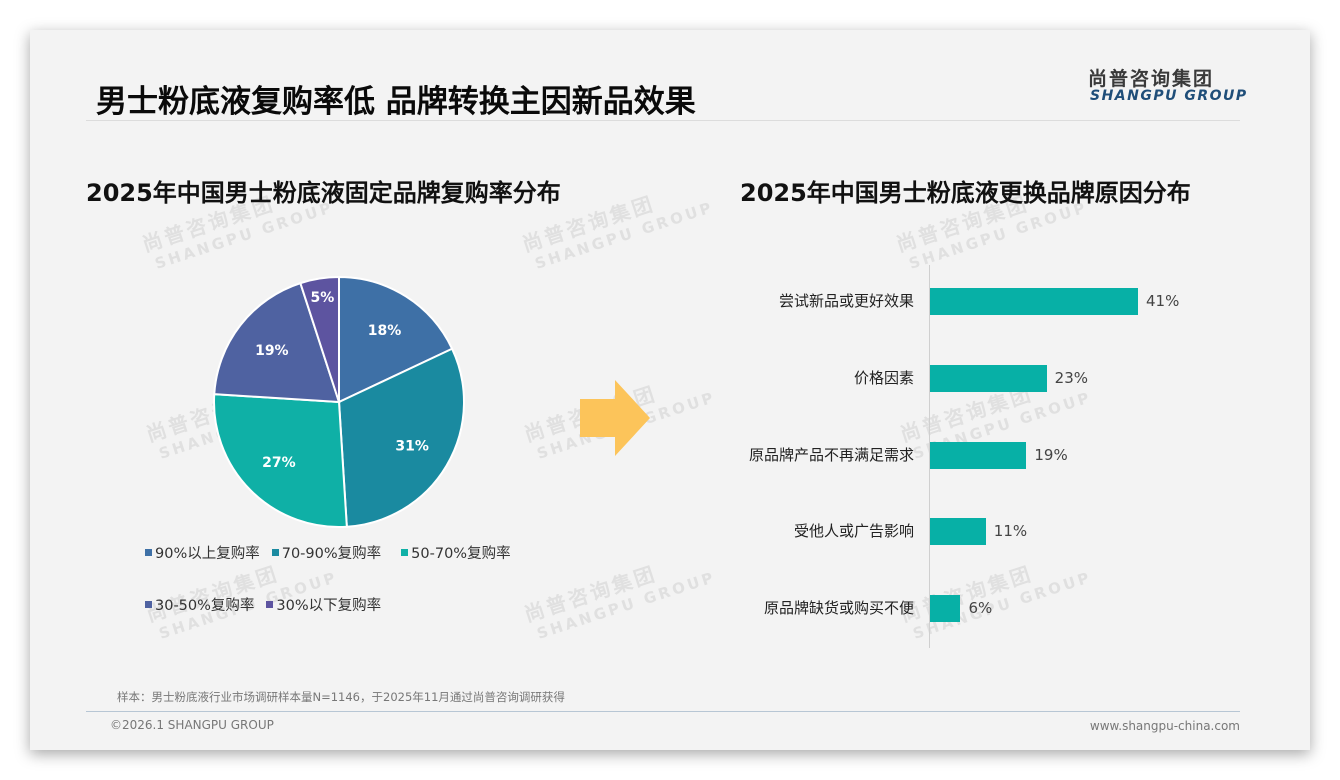  Describe the element at coordinates (980, 608) in the screenshot. I see `bar-value-label: 6%` at that location.